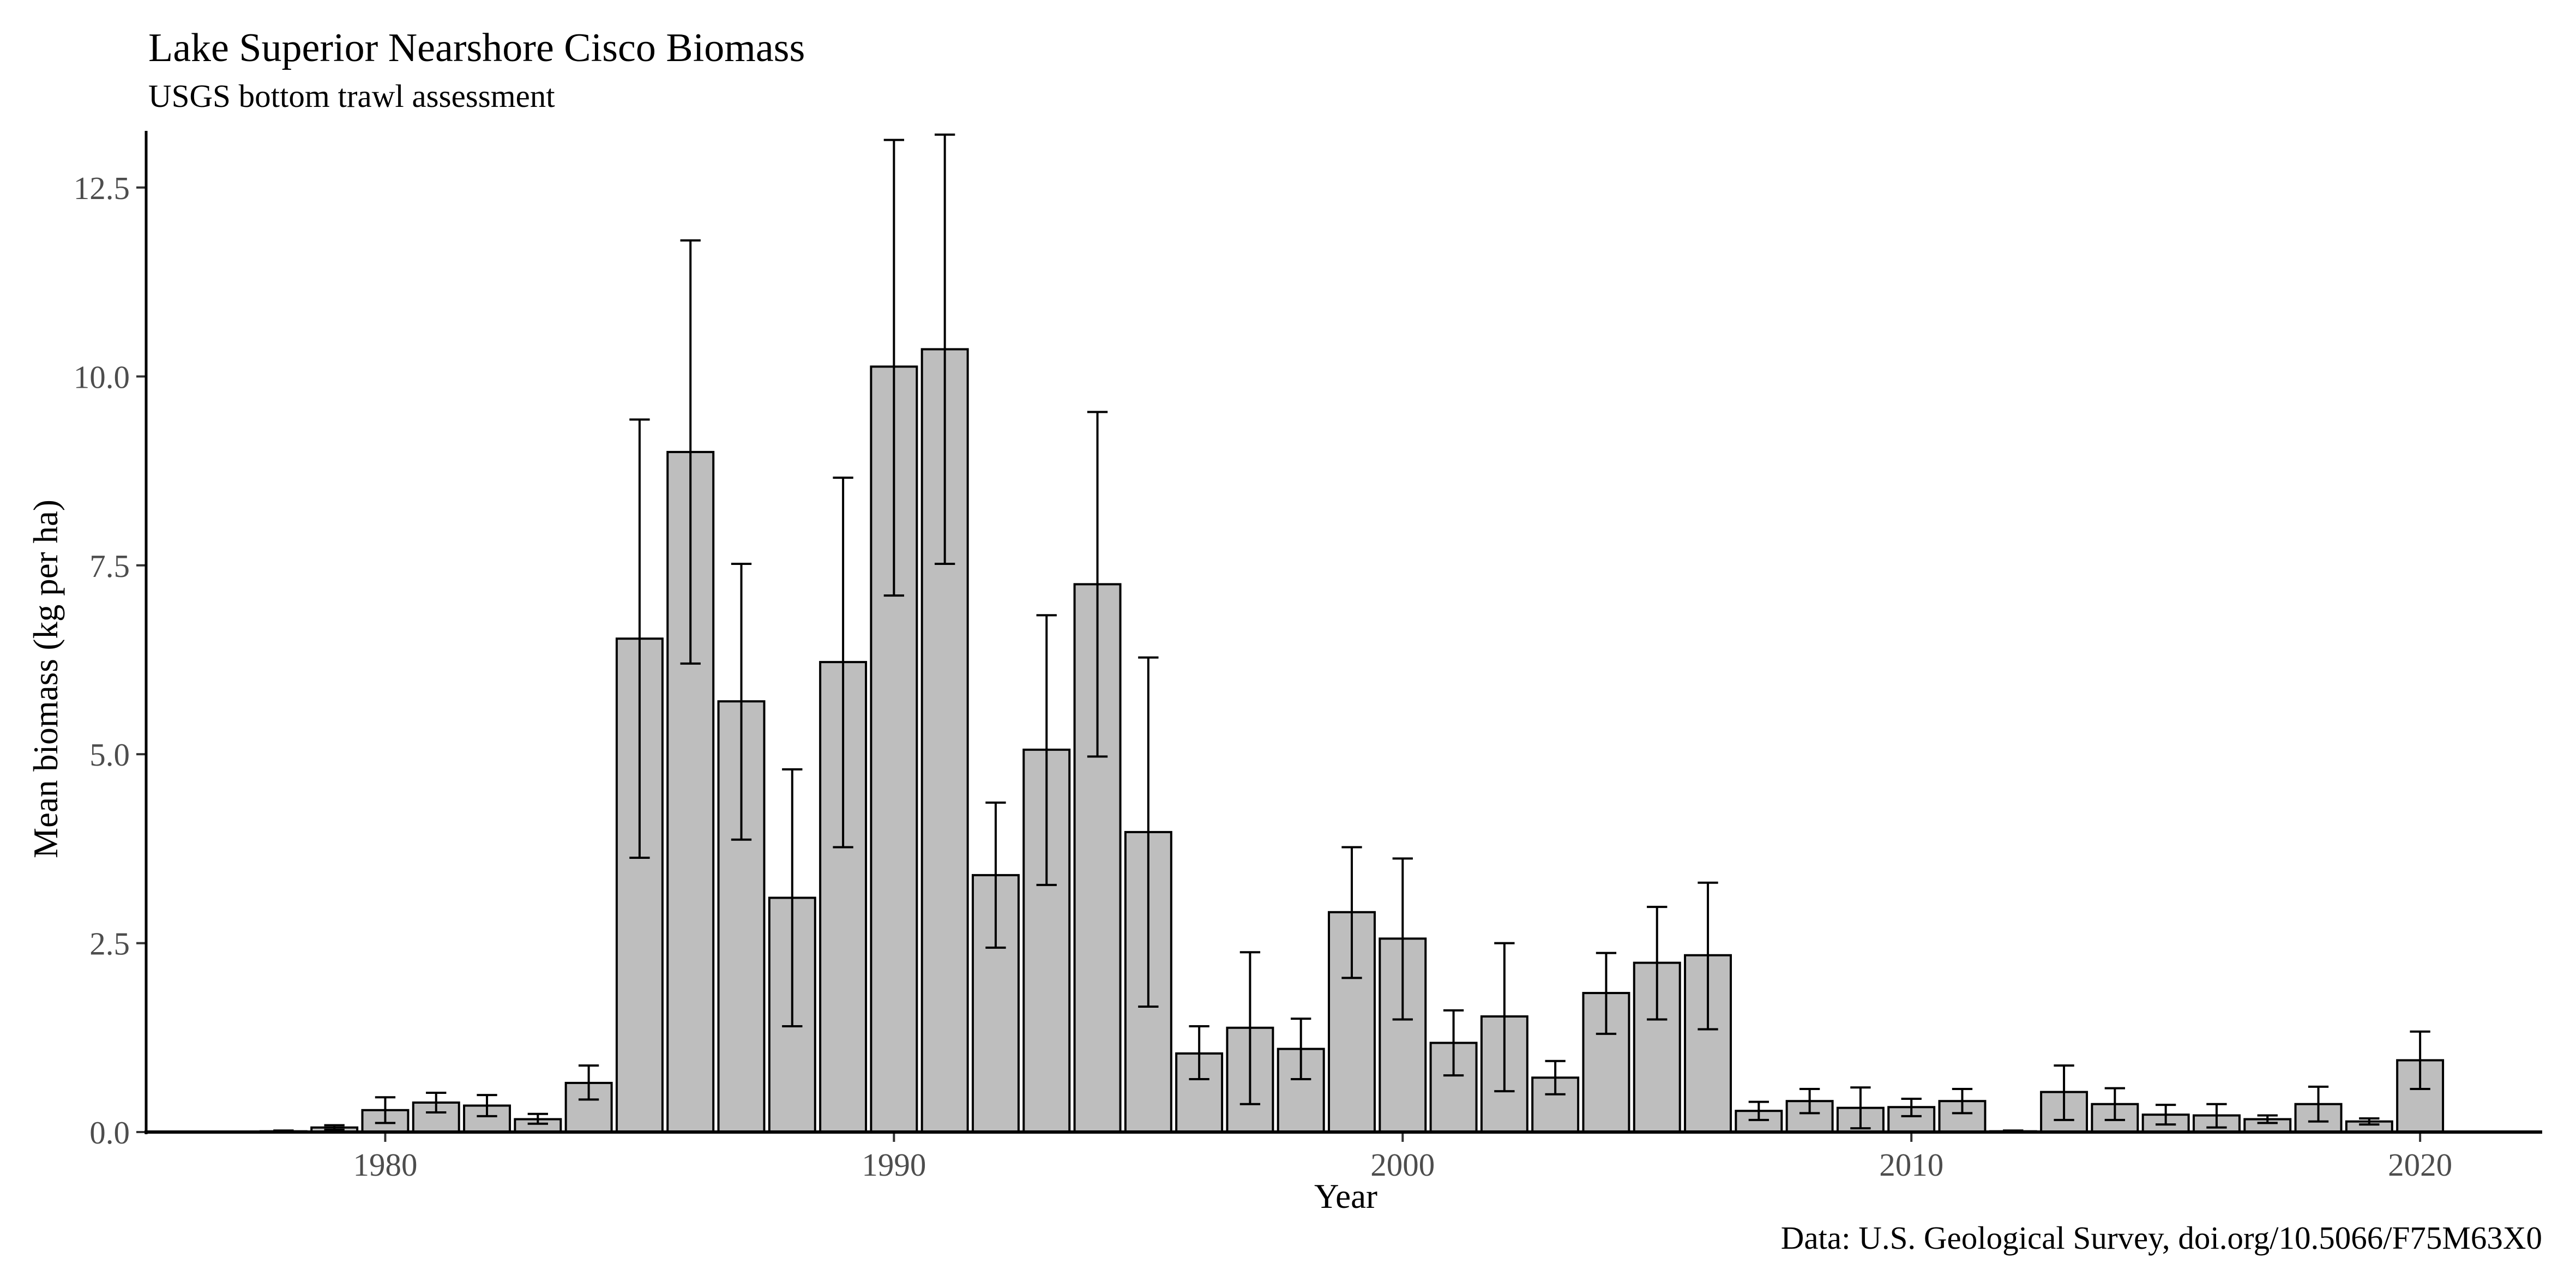 The height and width of the screenshot is (1288, 2576). What do you see at coordinates (109, 566) in the screenshot?
I see `y-tick-label: 7.5` at bounding box center [109, 566].